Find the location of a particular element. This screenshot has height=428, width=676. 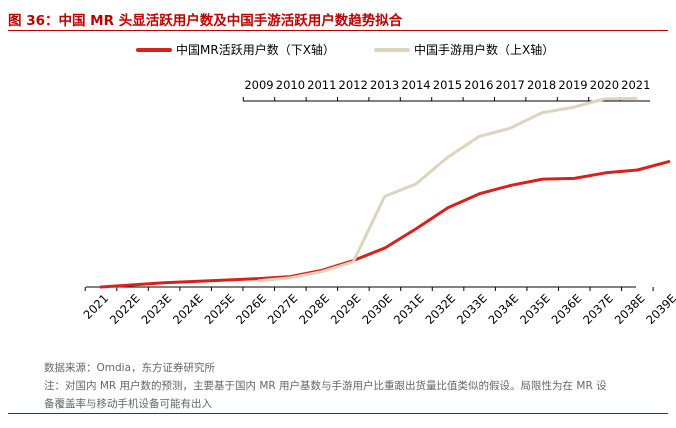

title-divider is located at coordinates (338, 30).